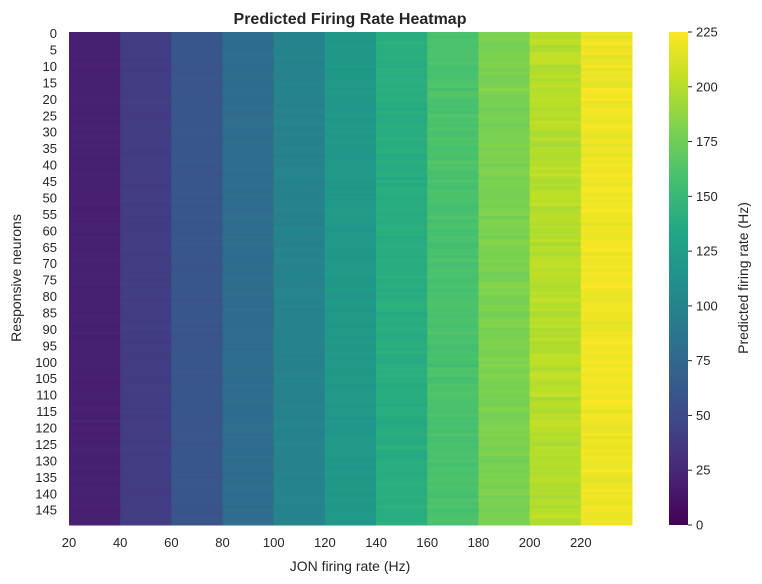 The height and width of the screenshot is (584, 762). Describe the element at coordinates (50, 247) in the screenshot. I see `y-tick-label: 65` at that location.